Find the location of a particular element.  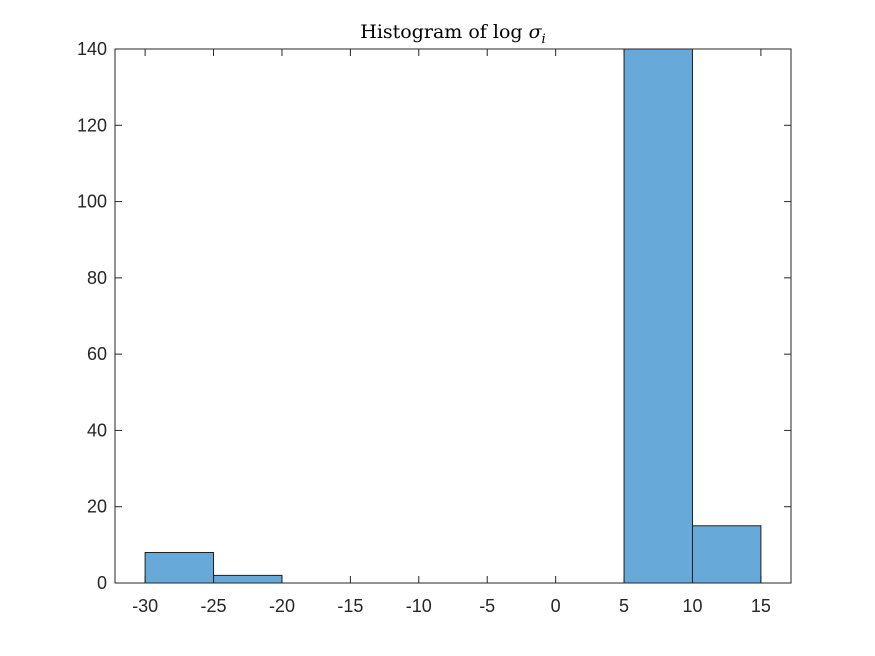

x-tick-label: 5 is located at coordinates (624, 606).